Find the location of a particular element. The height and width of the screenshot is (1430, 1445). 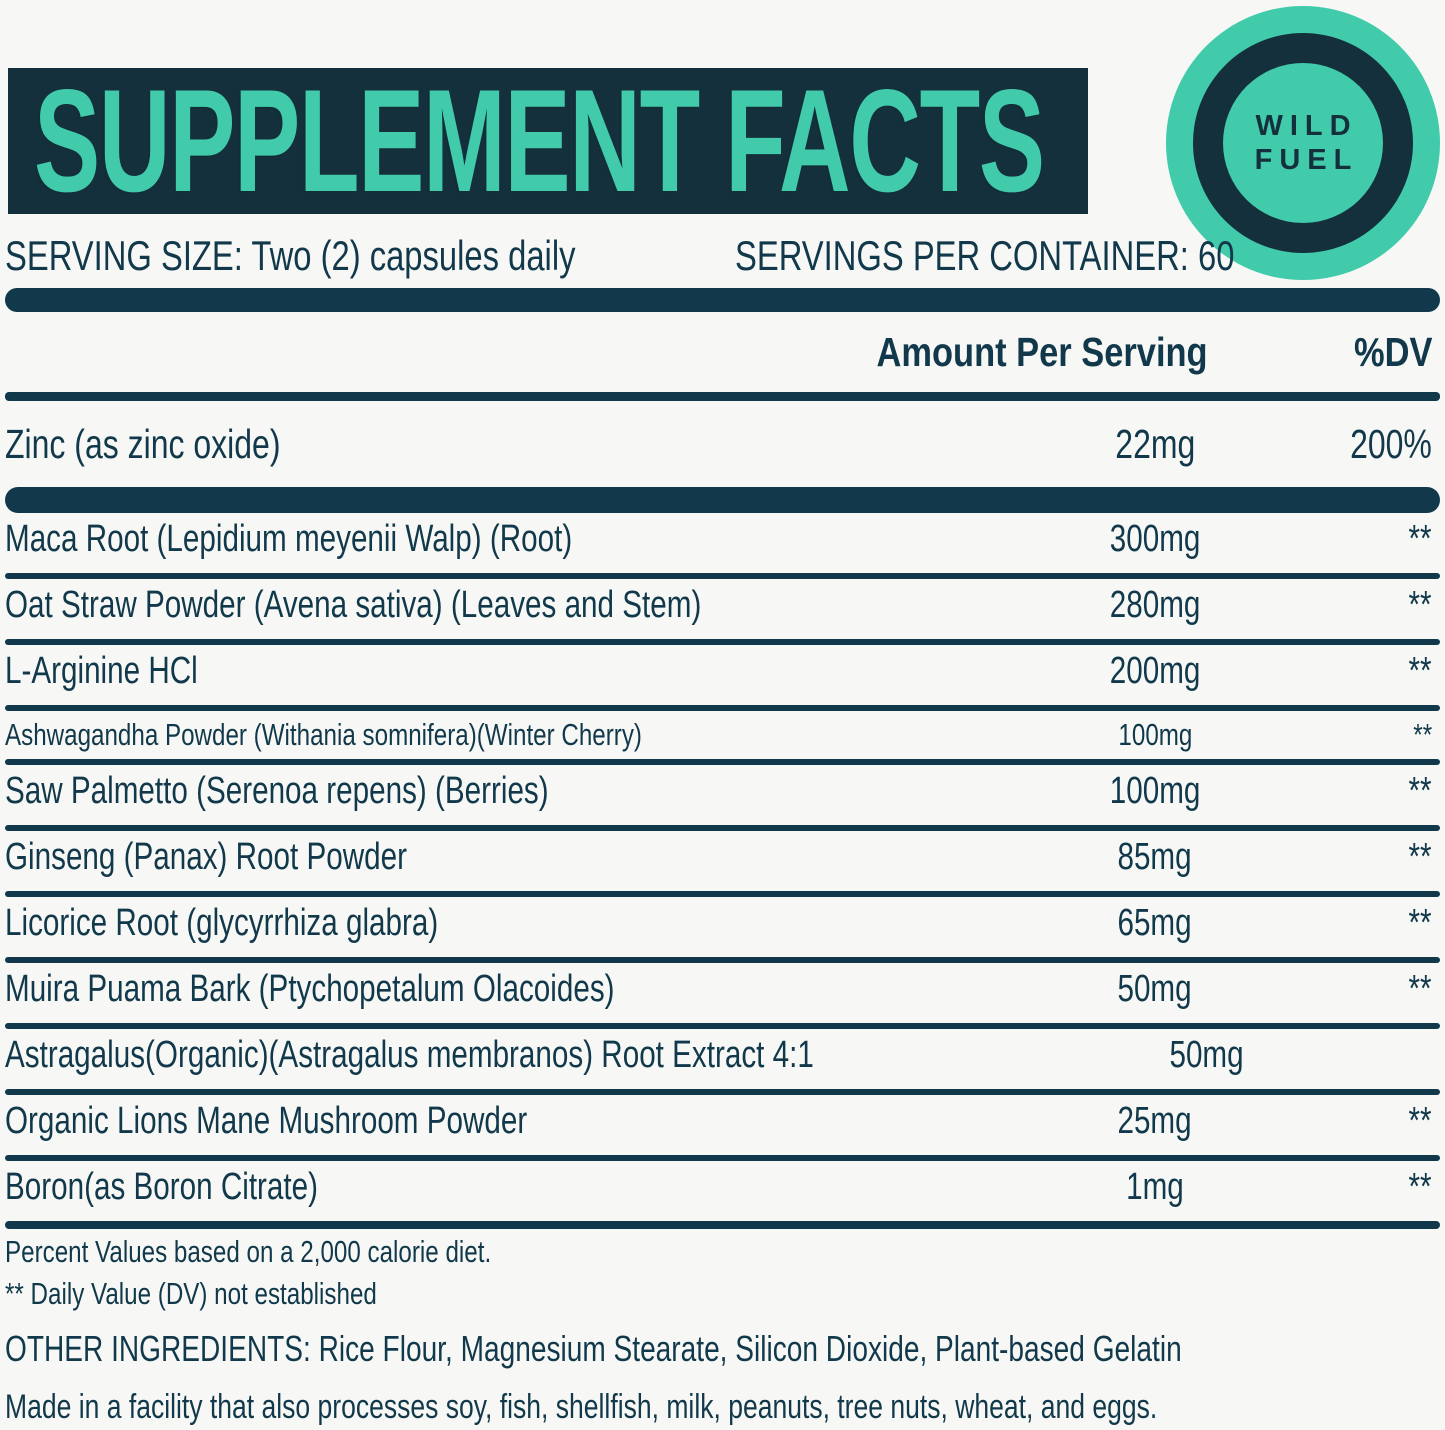

title-band: SUPPLEMENT FACTS is located at coordinates (548, 141).